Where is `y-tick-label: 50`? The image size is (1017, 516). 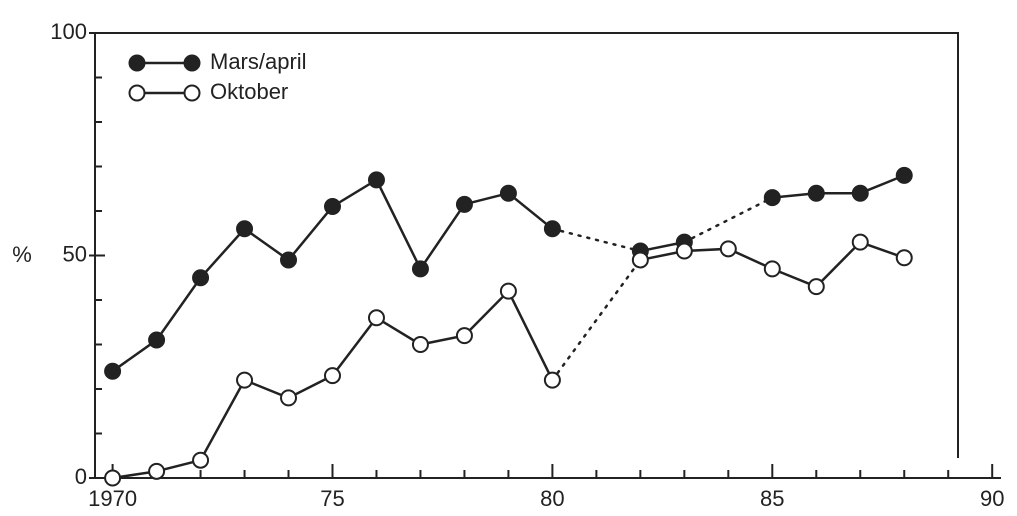 y-tick-label: 50 is located at coordinates (75, 253).